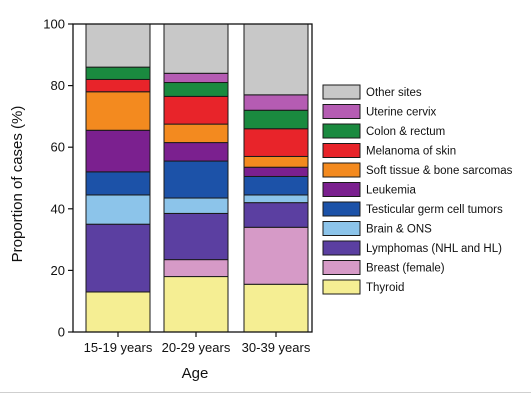 Image resolution: width=531 pixels, height=405 pixels. Describe the element at coordinates (265, 392) in the screenshot. I see `caption-divider` at that location.